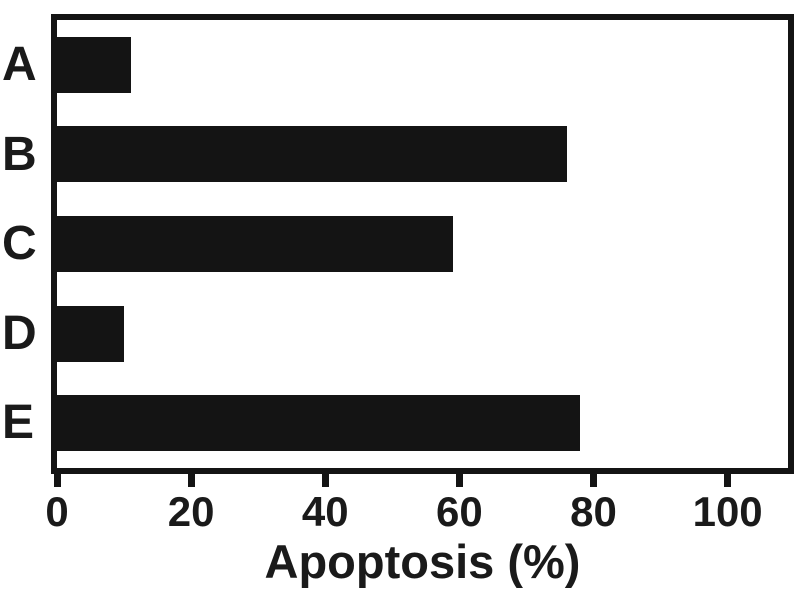 This screenshot has height=600, width=800. Describe the element at coordinates (57, 511) in the screenshot. I see `x-tick-label: 0` at that location.